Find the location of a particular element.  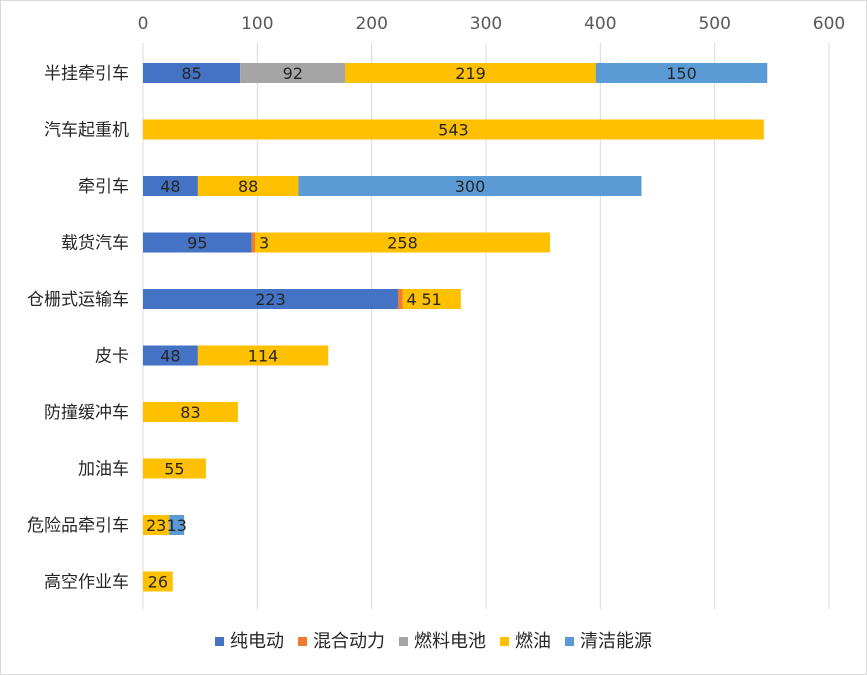

category-label: 加油车 is located at coordinates (103, 470).